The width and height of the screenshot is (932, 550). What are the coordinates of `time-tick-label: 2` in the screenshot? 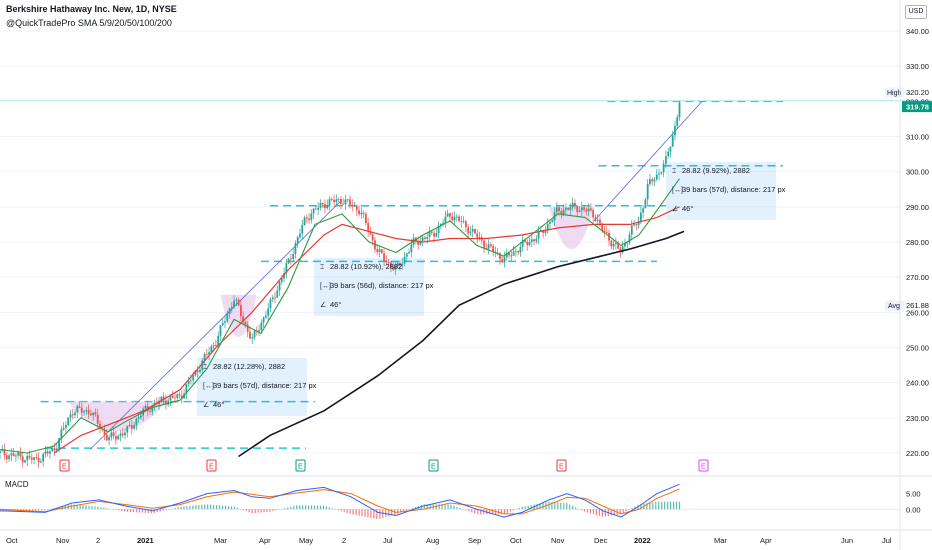 It's located at (98, 540).